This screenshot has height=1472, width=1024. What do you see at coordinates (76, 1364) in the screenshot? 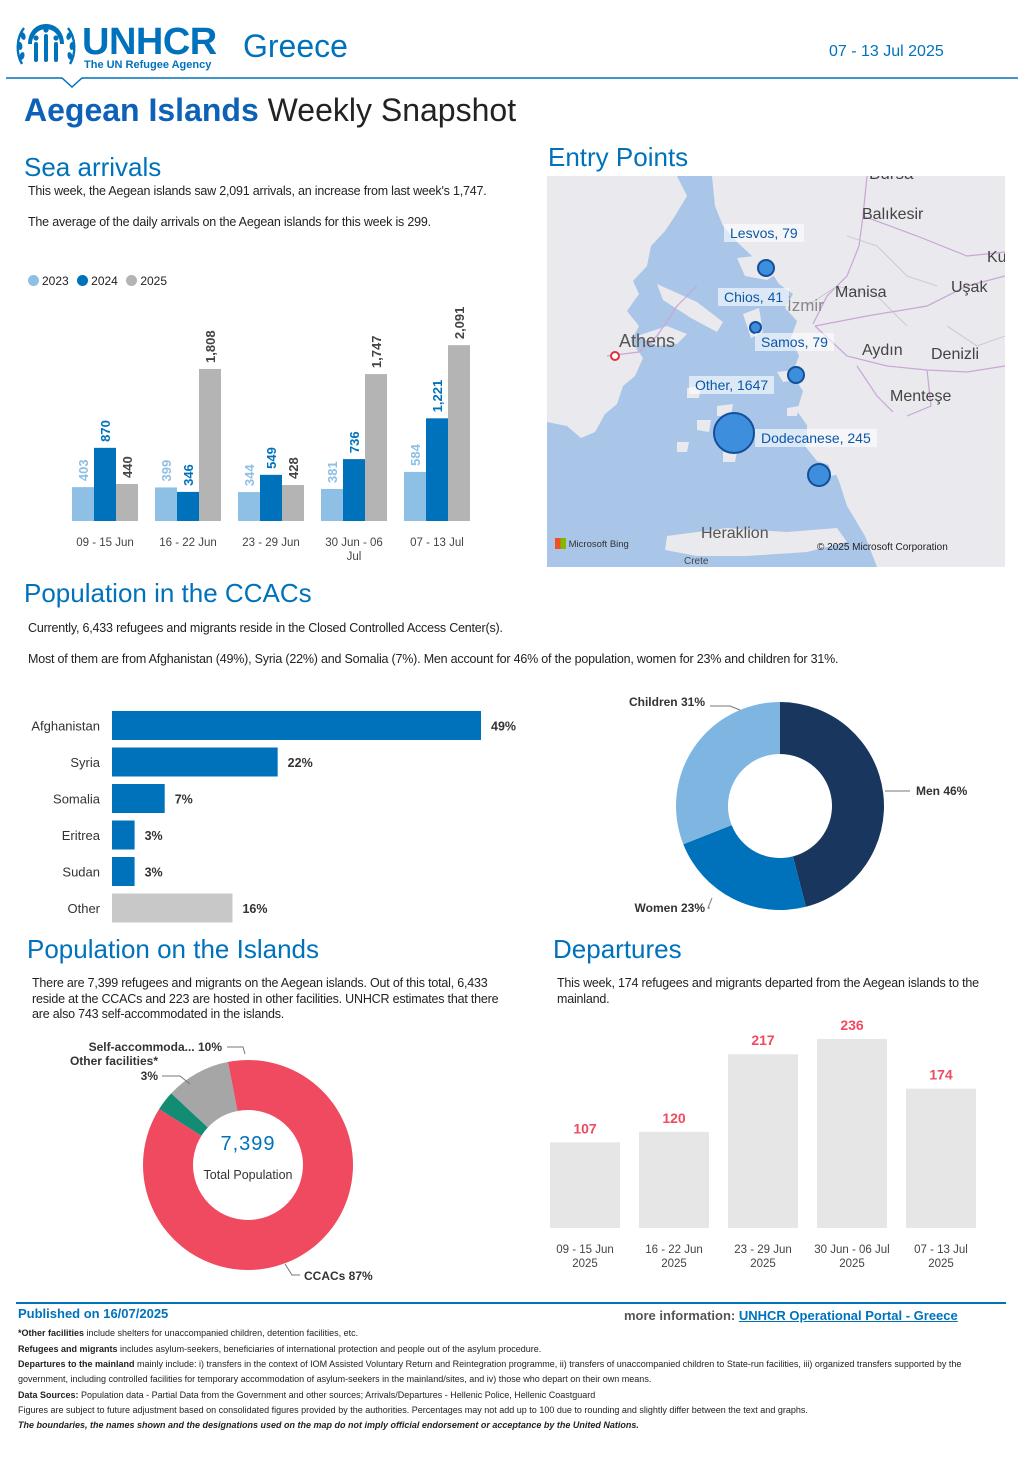
I see `footnote-3-bold: Departures to the mainland` at bounding box center [76, 1364].